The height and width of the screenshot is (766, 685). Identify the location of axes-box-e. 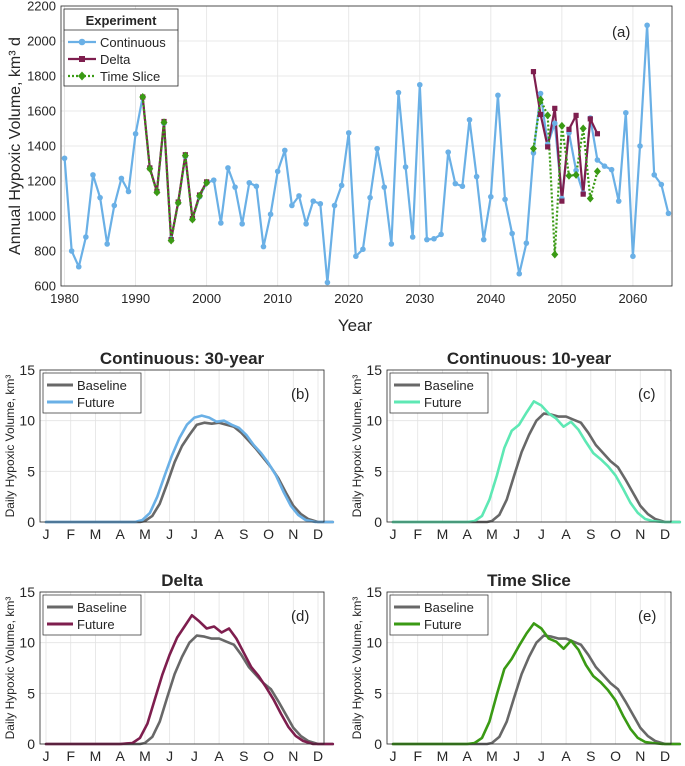
(529, 668).